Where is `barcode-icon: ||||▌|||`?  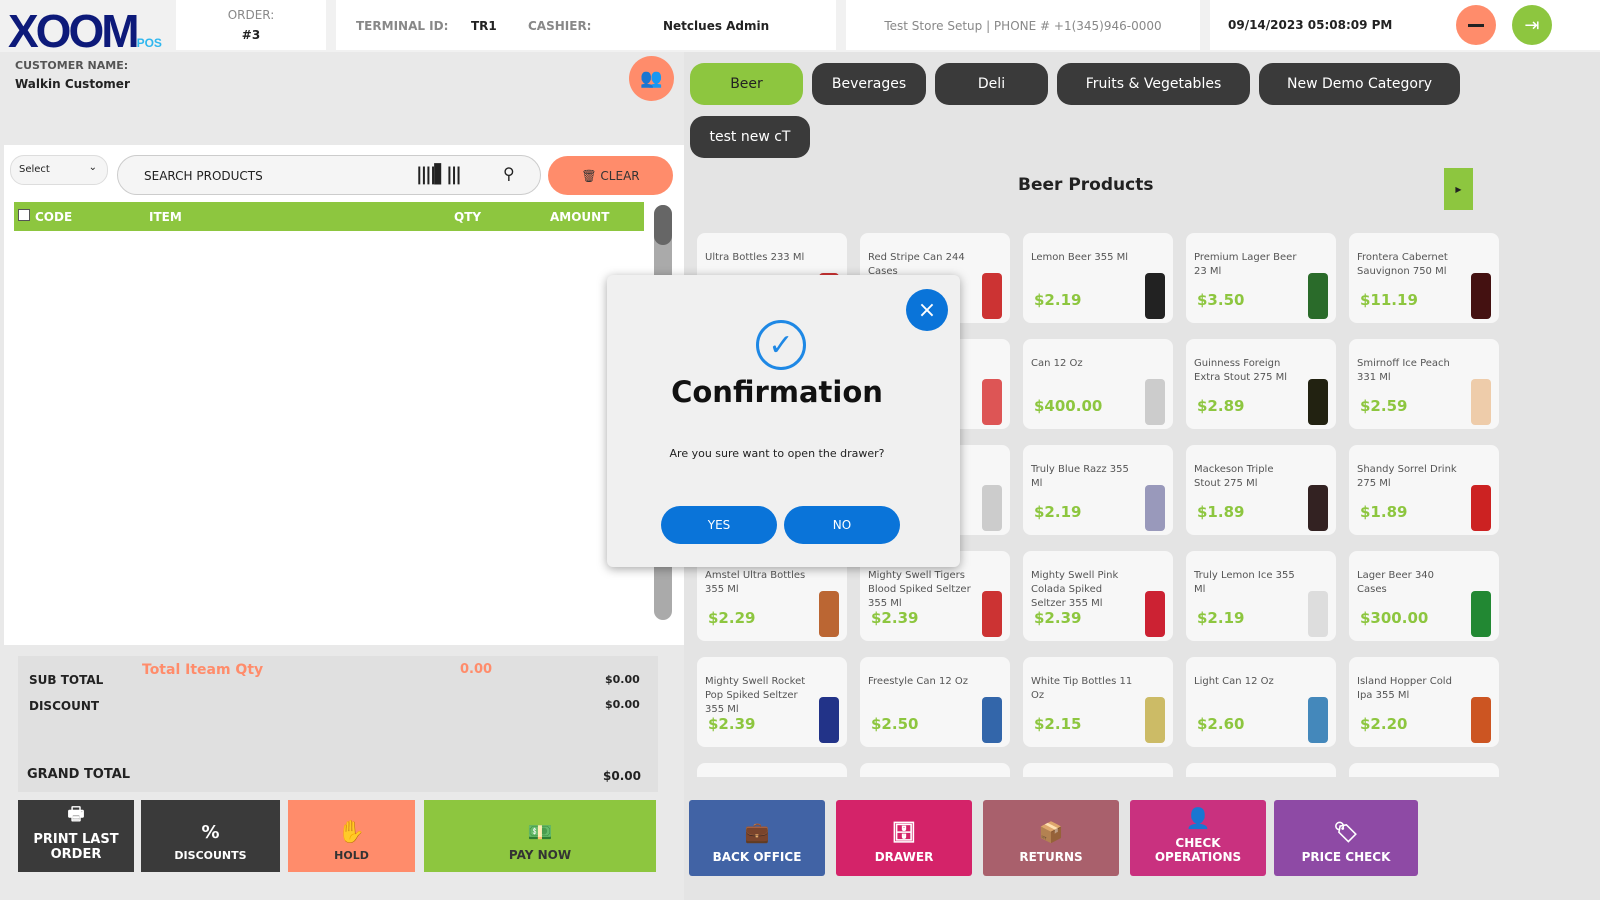 barcode-icon: ||||▌||| is located at coordinates (439, 174).